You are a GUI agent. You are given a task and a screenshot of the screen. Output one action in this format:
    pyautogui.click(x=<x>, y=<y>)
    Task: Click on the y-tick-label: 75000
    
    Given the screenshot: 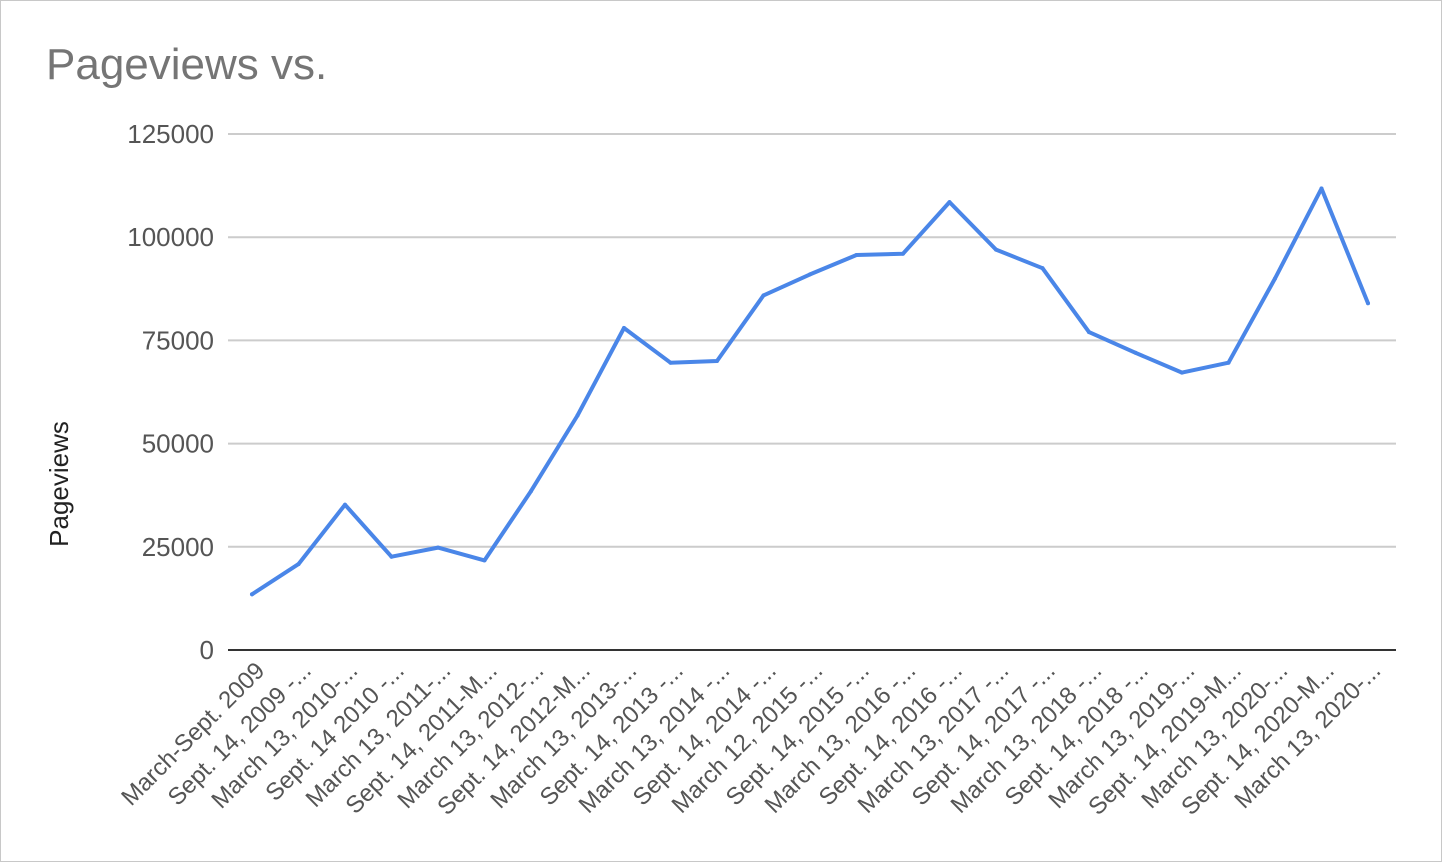 What is the action you would take?
    pyautogui.click(x=178, y=340)
    